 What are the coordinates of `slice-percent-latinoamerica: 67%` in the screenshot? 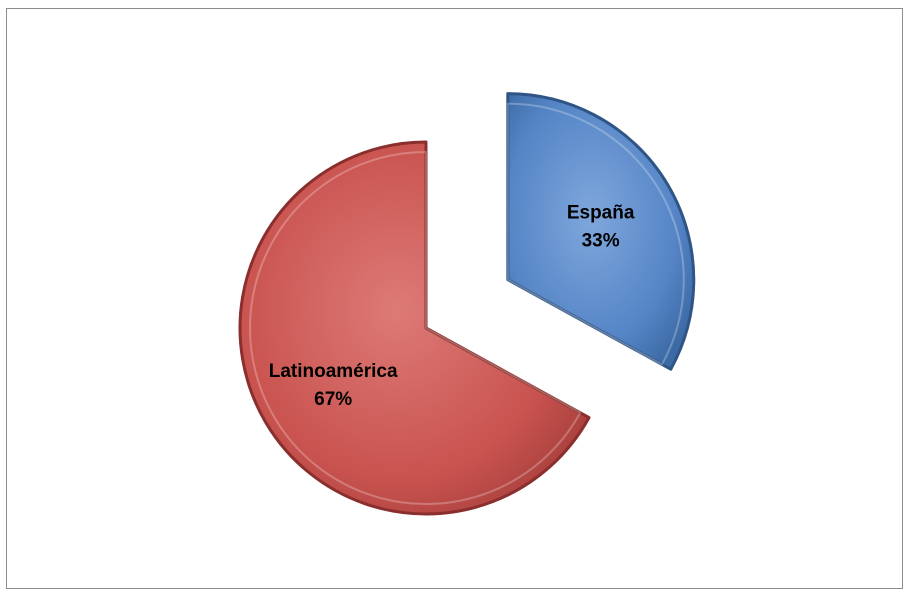 It's located at (333, 399).